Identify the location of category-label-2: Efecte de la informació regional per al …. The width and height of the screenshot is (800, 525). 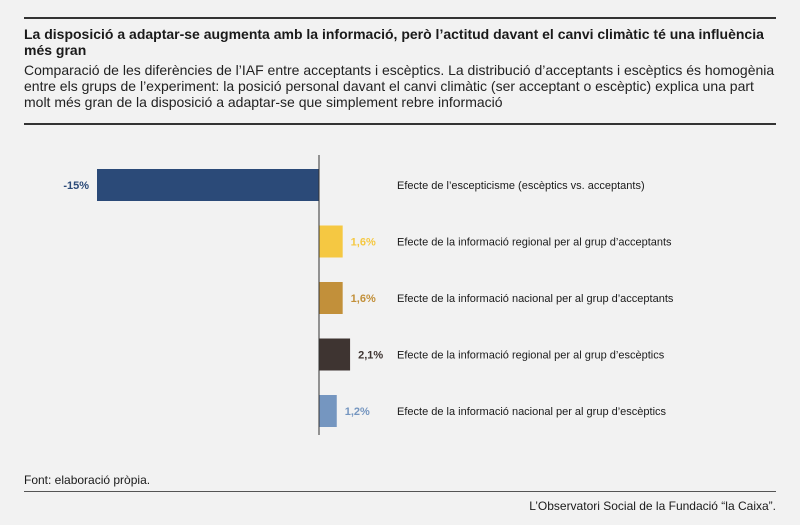
(534, 243).